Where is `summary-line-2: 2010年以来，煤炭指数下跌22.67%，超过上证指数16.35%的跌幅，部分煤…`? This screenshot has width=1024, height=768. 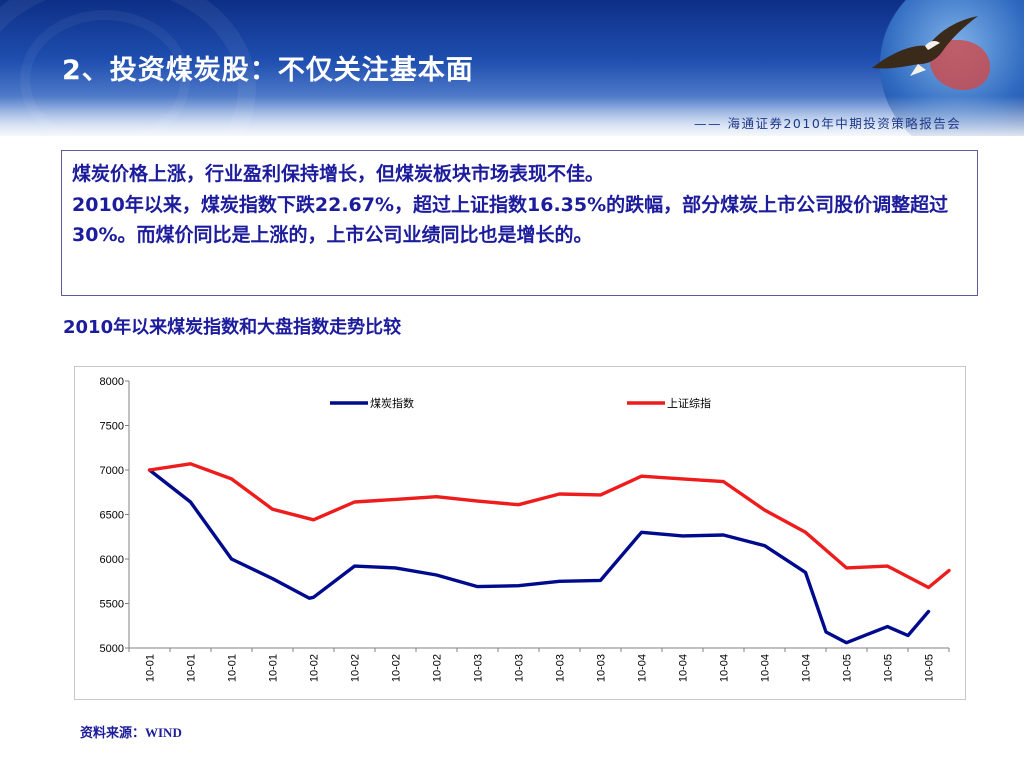 summary-line-2: 2010年以来，煤炭指数下跌22.67%，超过上证指数16.35%的跌幅，部分煤… is located at coordinates (510, 220).